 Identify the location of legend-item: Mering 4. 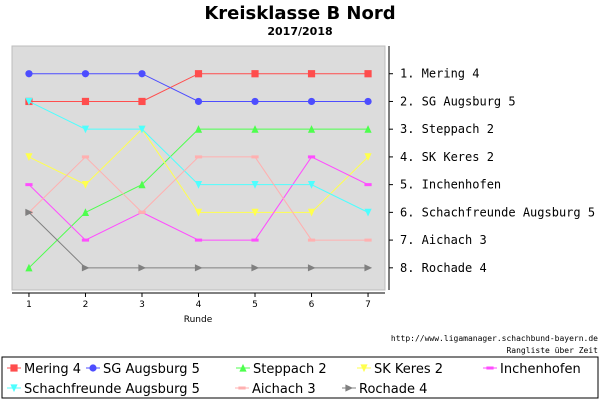
(44, 369).